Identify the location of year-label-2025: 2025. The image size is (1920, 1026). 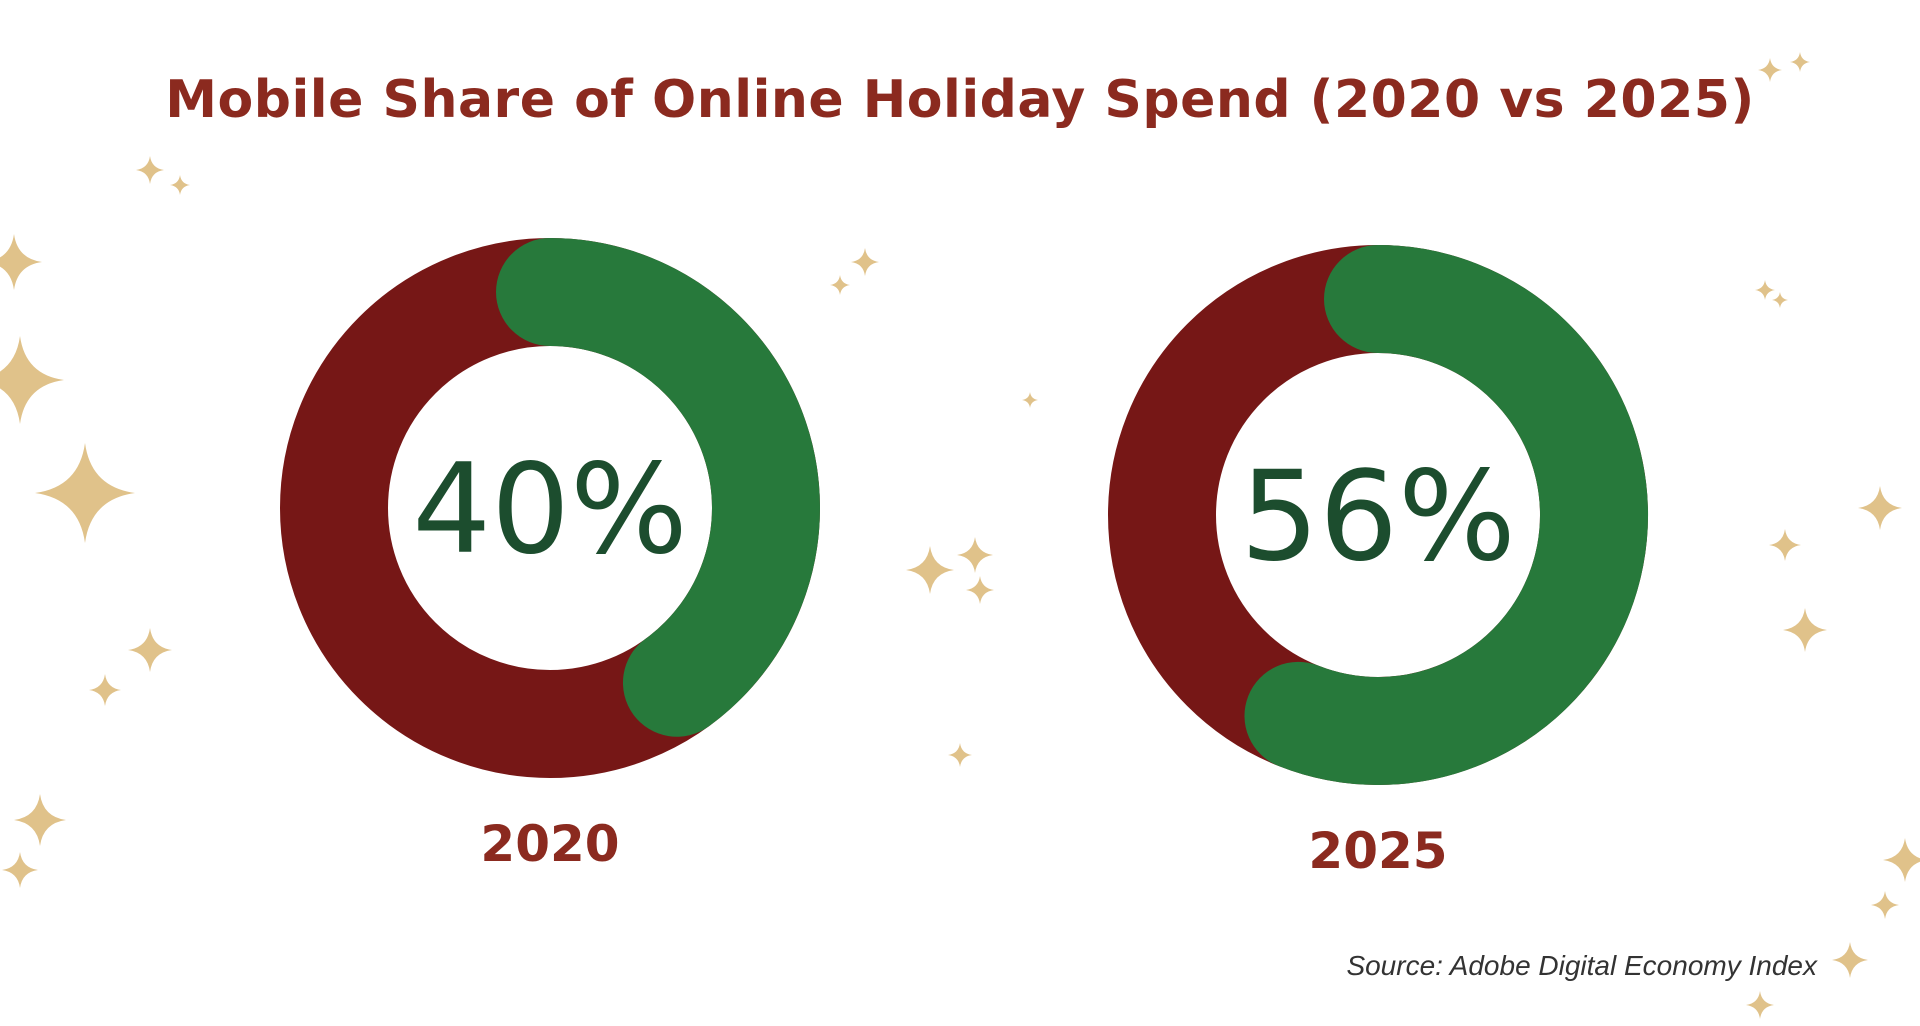
(1378, 851).